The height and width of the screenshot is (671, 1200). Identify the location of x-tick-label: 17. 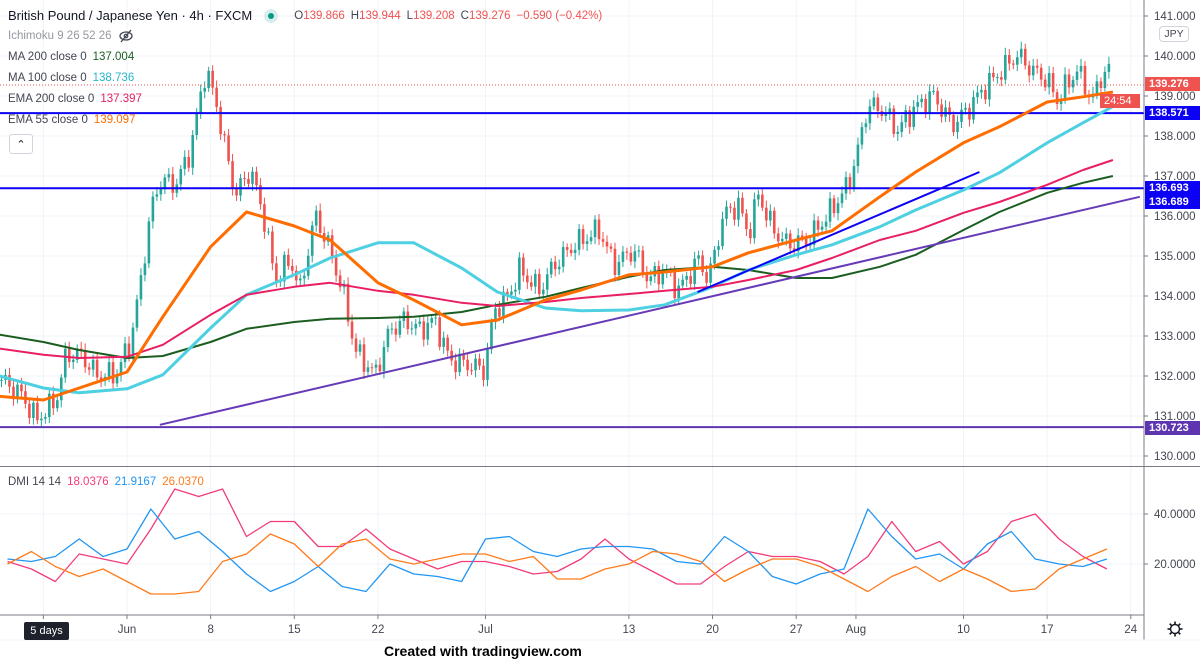
(1047, 630).